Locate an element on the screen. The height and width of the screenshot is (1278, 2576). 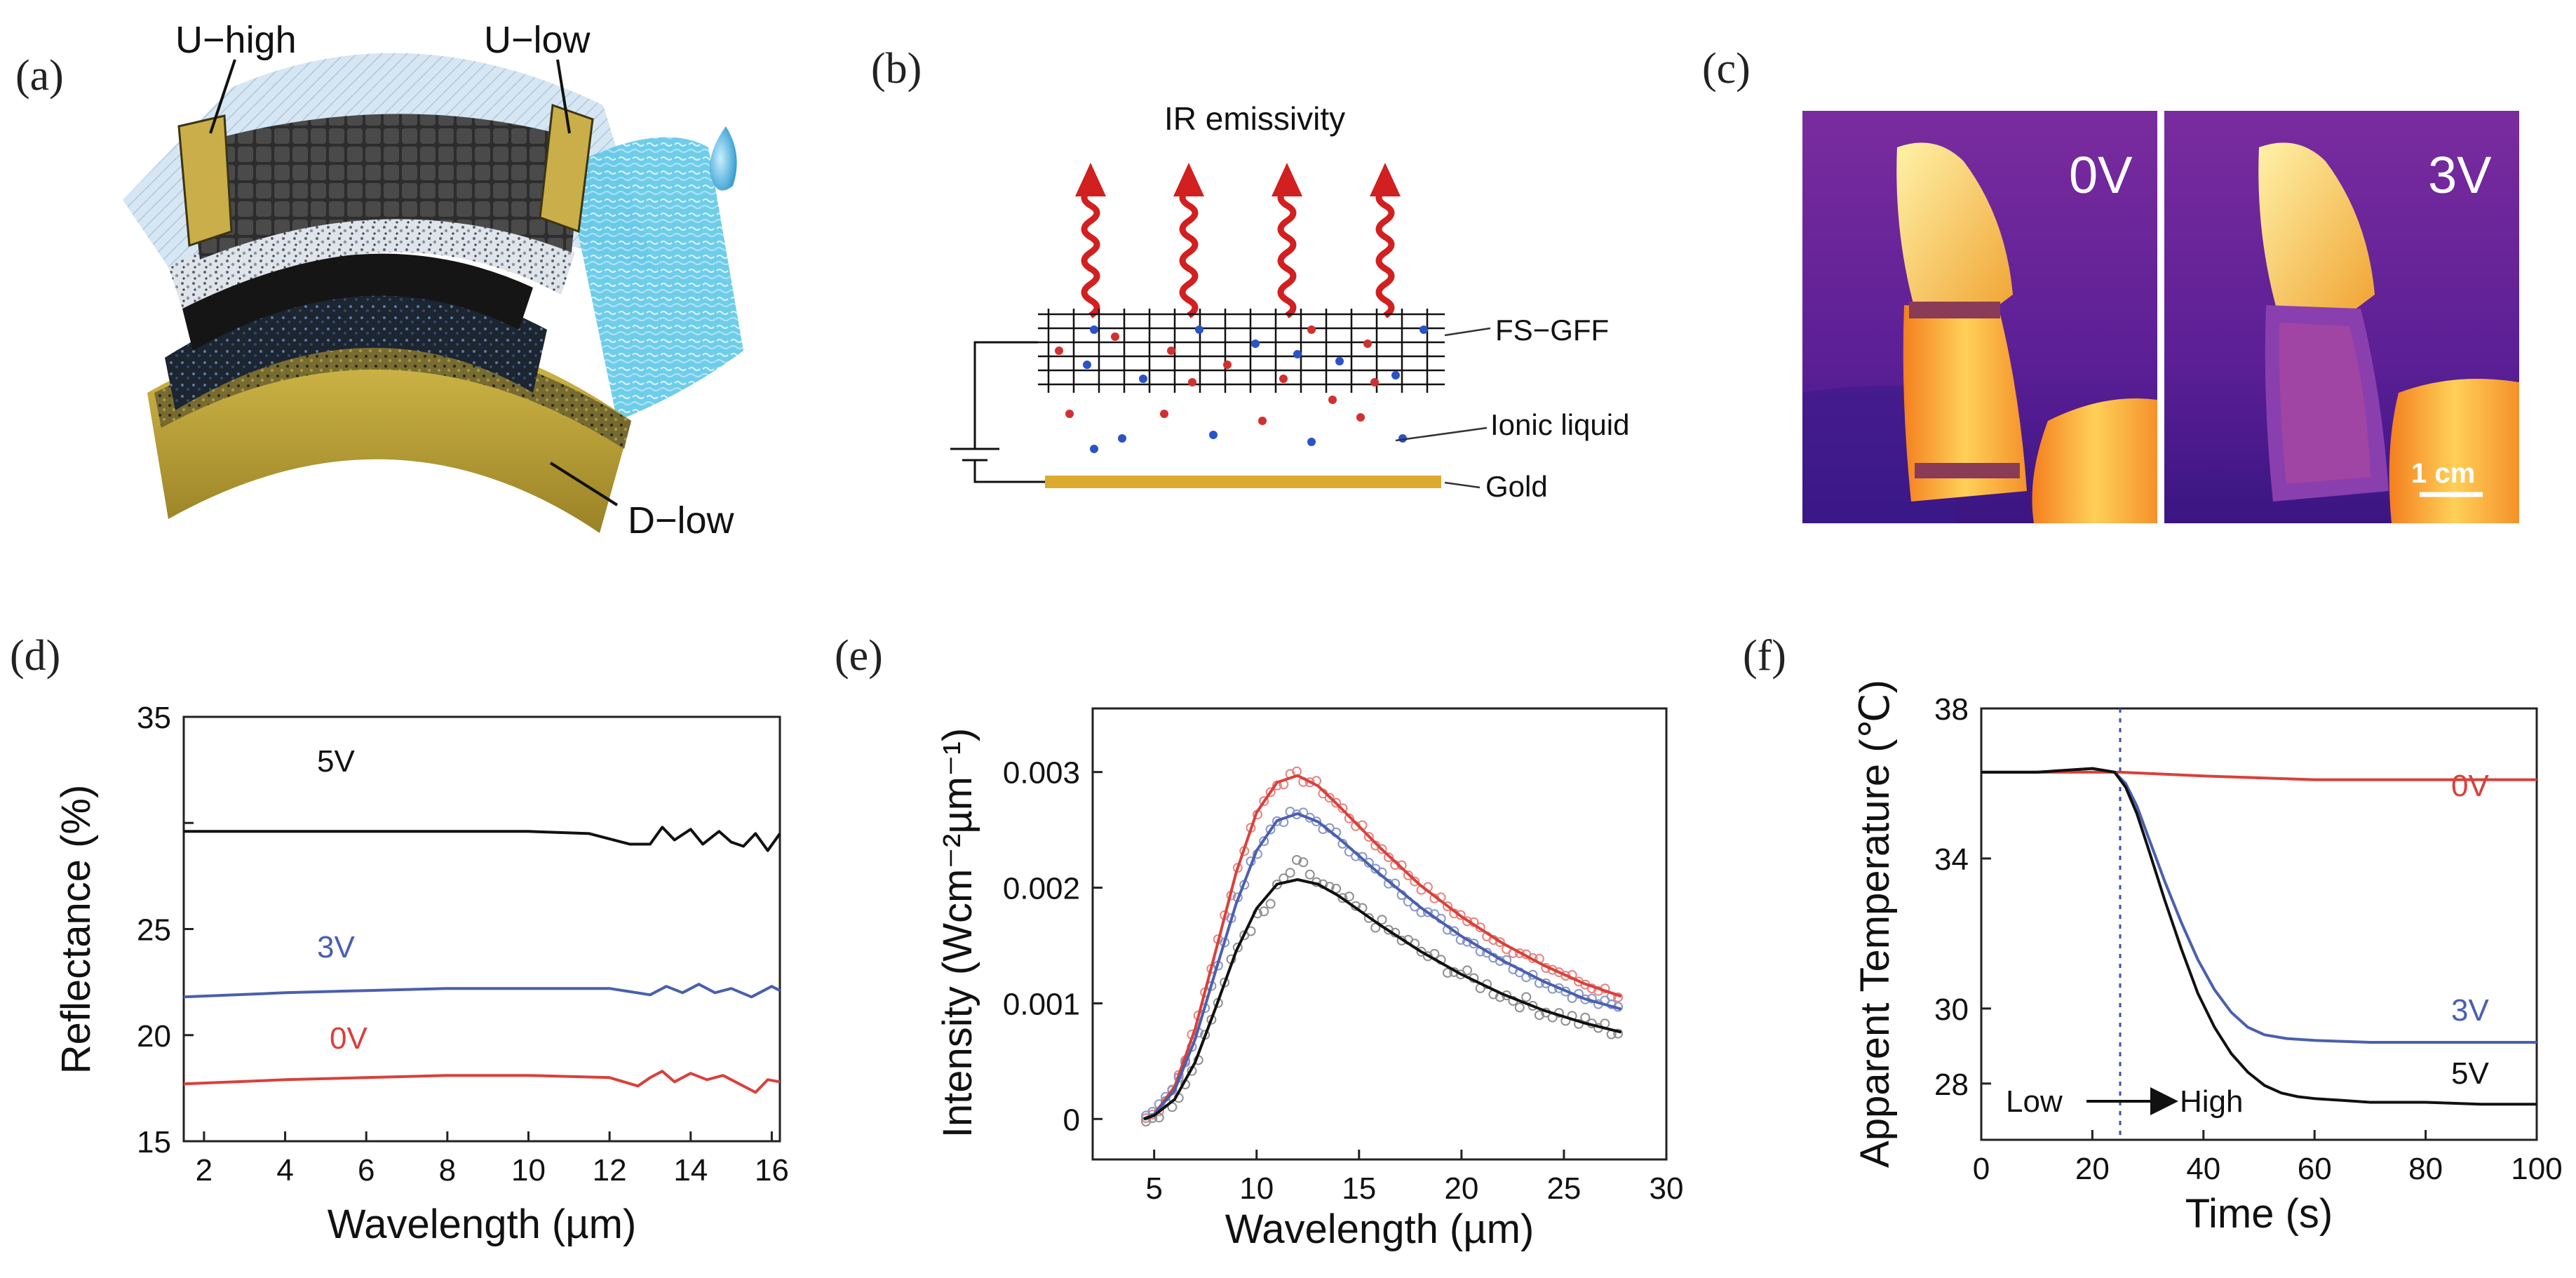
series-label-0v-f: 0V is located at coordinates (2470, 786).